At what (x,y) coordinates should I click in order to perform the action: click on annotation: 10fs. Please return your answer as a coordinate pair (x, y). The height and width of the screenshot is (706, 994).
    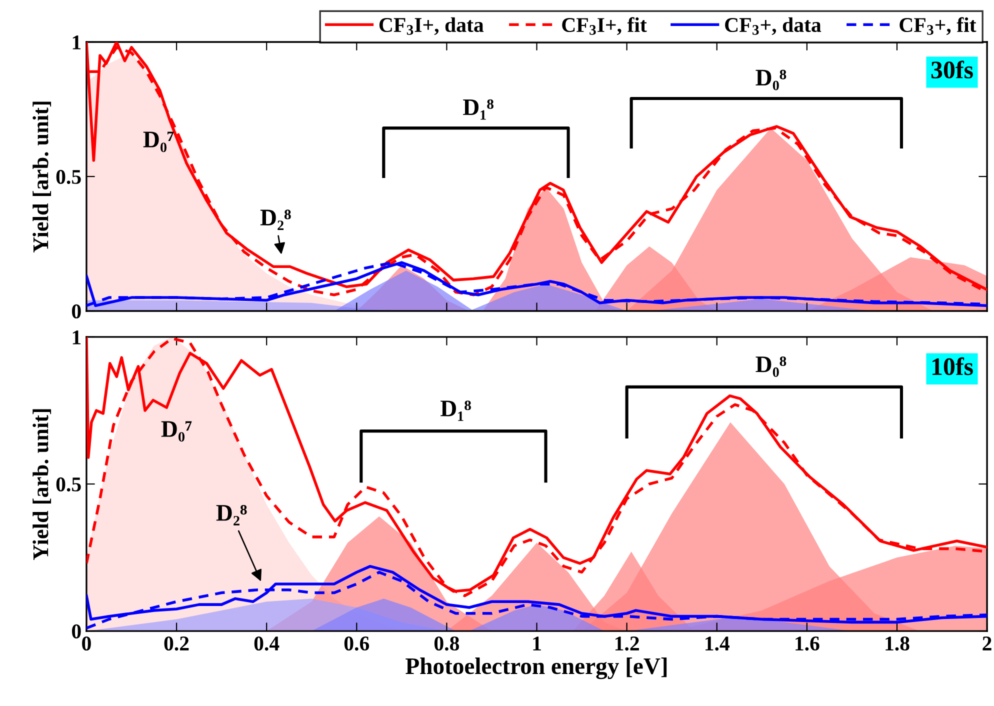
    Looking at the image, I should click on (952, 366).